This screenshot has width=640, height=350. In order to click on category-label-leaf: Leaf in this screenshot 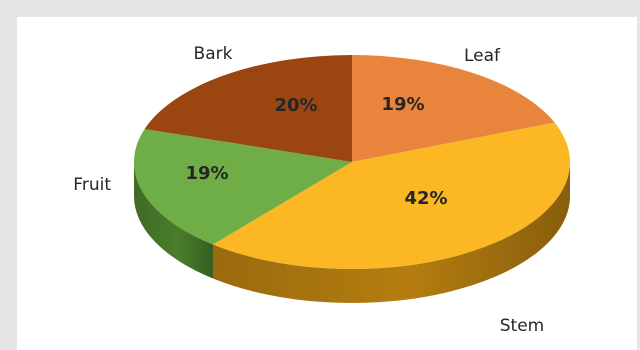, I will do `click(482, 56)`.